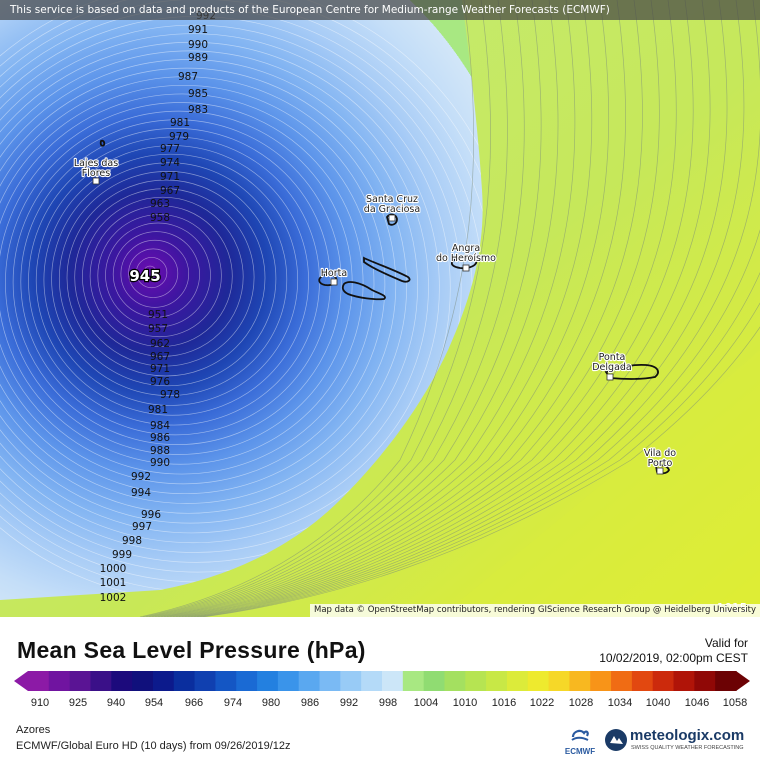 The width and height of the screenshot is (760, 760). I want to click on colorbar-tick-label: 954, so click(154, 703).